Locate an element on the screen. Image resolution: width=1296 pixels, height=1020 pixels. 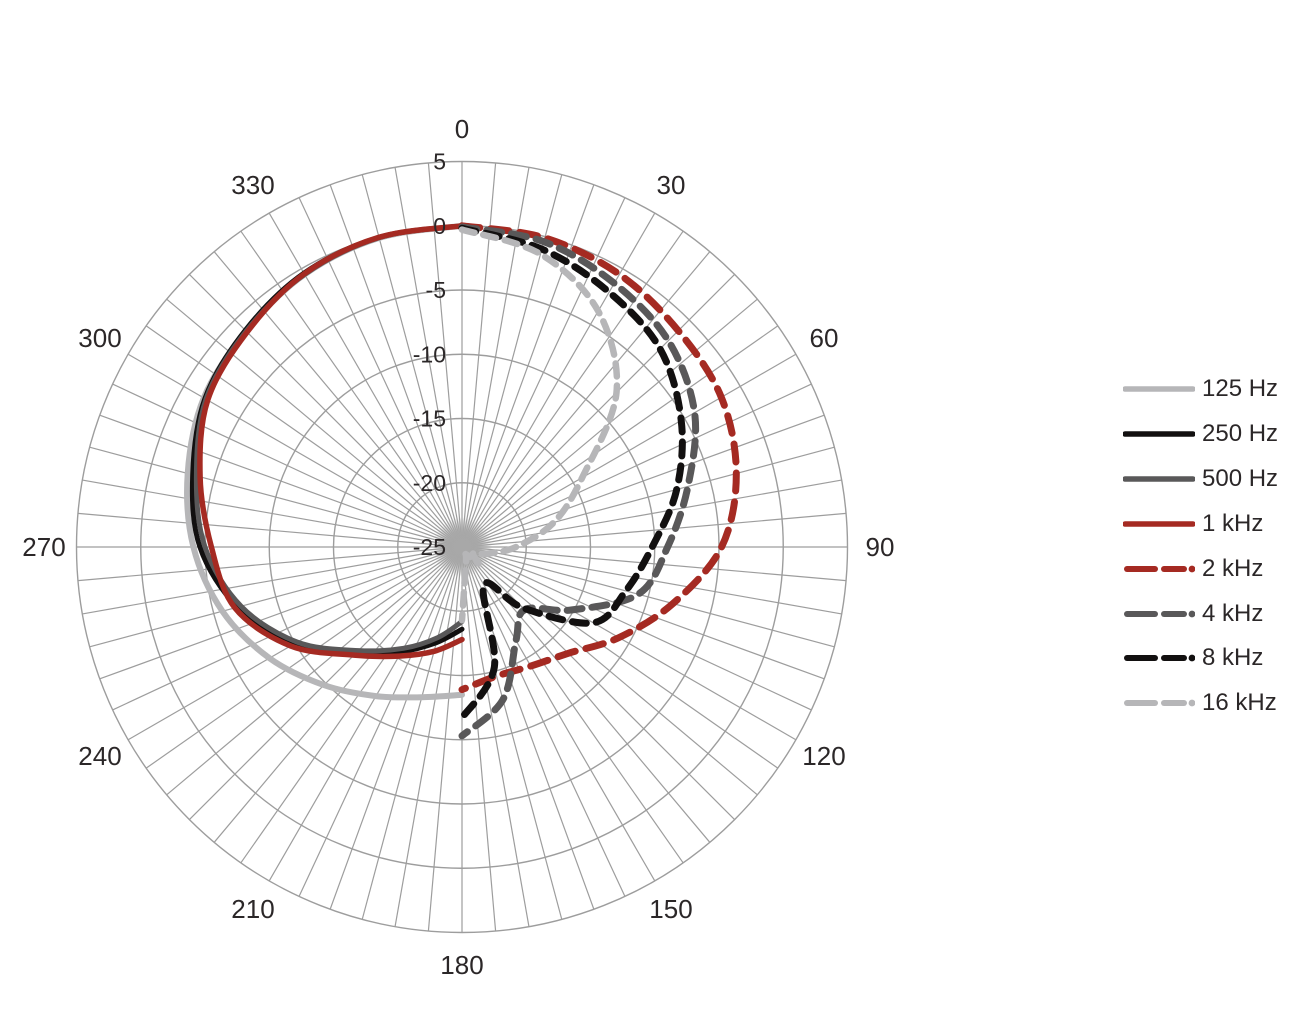
legend-item-1khz: 1 kHz is located at coordinates (1193, 524).